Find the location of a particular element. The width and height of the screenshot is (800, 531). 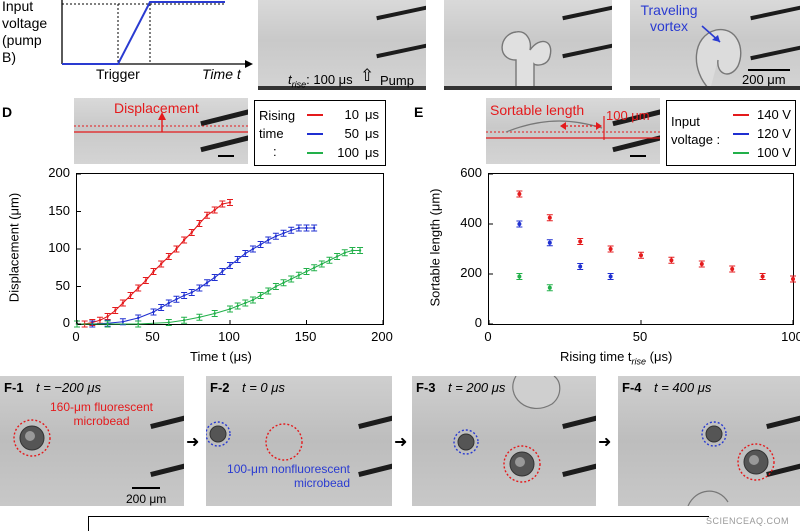

panel-d-xtick-2: 100 is located at coordinates (229, 336).